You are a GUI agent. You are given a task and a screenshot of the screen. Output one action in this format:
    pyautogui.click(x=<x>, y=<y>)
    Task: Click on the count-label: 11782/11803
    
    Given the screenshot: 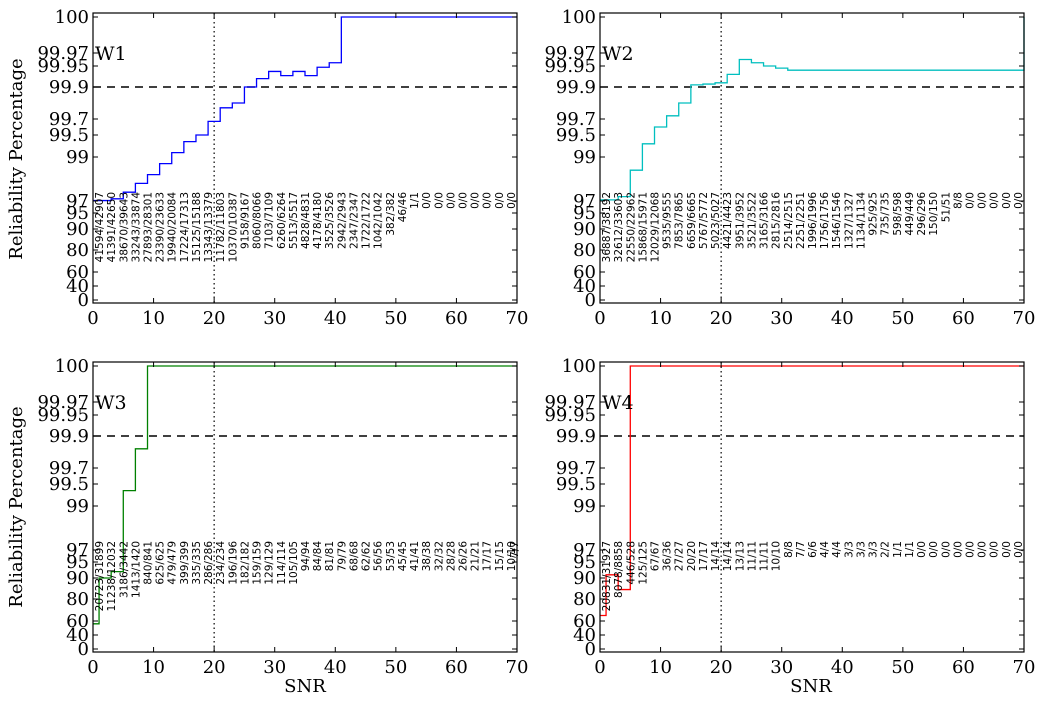 What is the action you would take?
    pyautogui.click(x=221, y=227)
    